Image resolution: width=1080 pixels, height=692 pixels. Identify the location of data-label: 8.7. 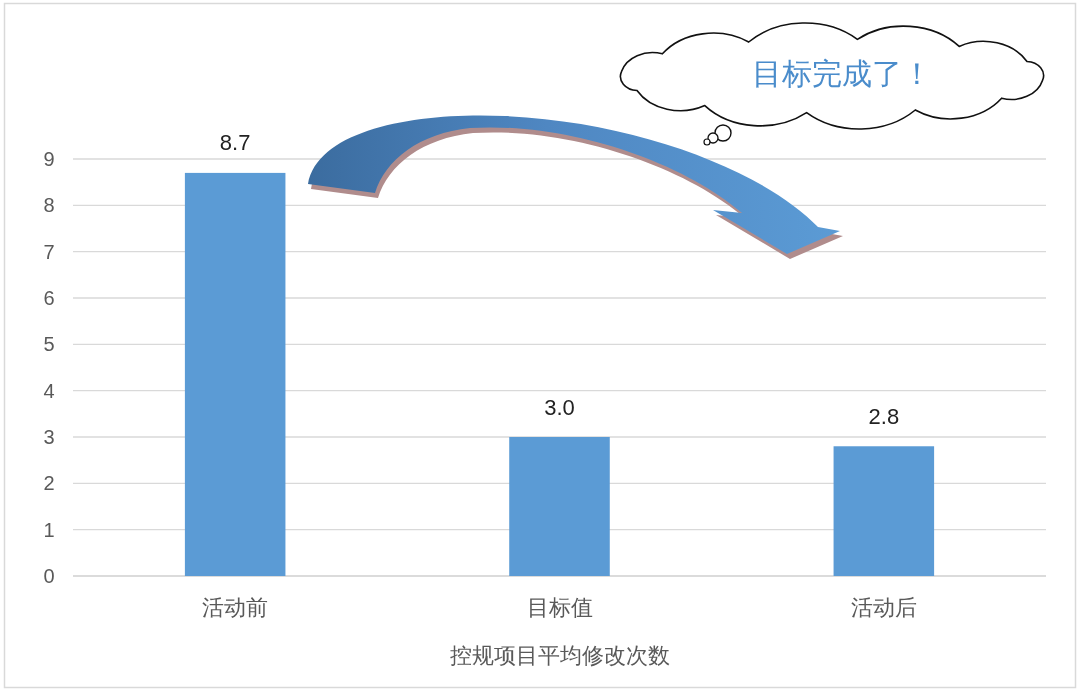
(235, 143).